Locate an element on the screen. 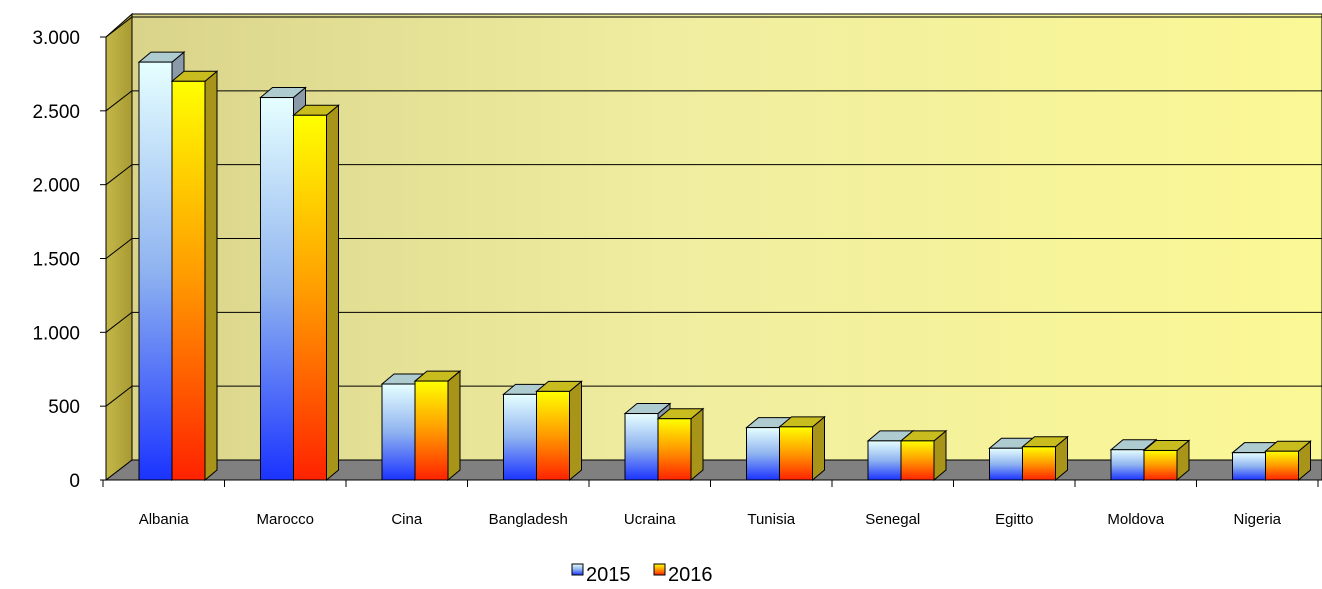  bar-bangladesh-2016-side is located at coordinates (575, 431).